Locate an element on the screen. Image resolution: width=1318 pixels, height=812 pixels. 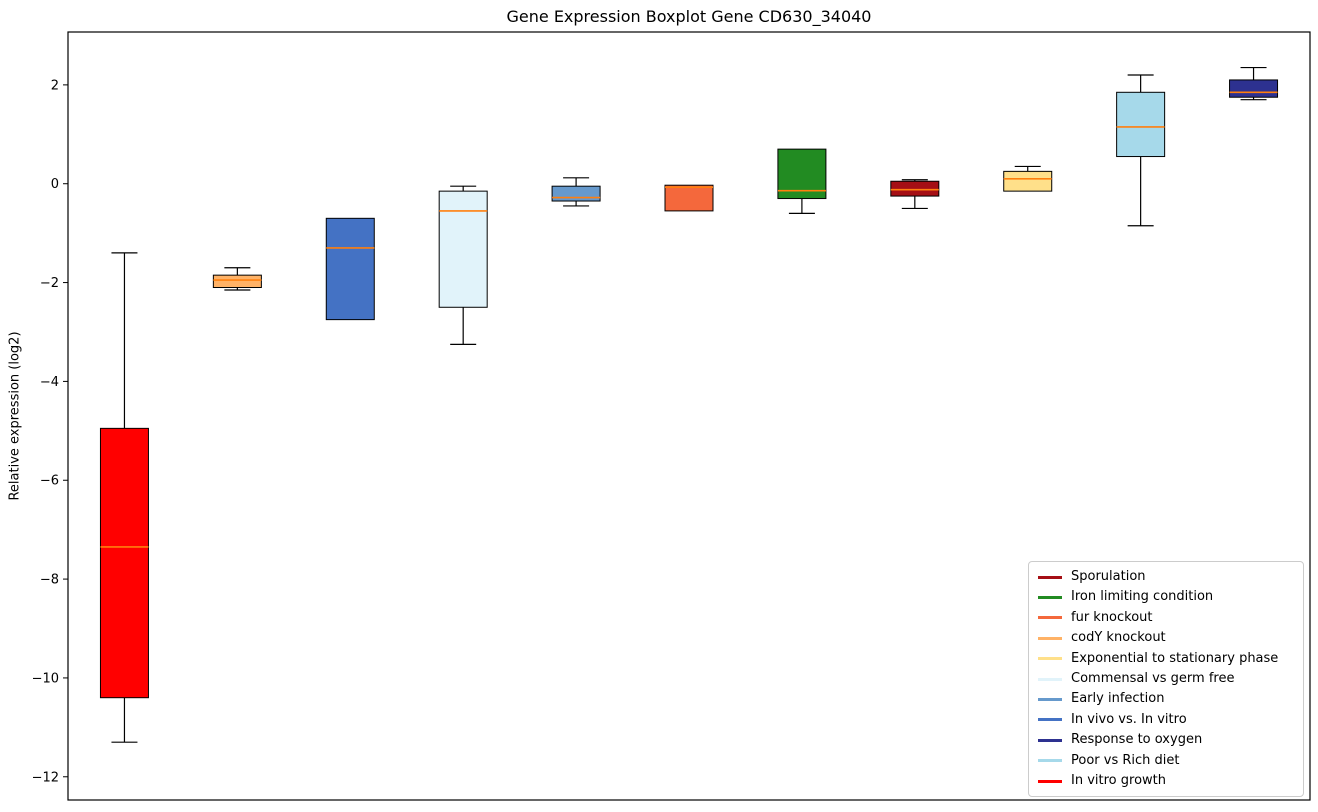
legend-label: fur knockout is located at coordinates (1112, 617).